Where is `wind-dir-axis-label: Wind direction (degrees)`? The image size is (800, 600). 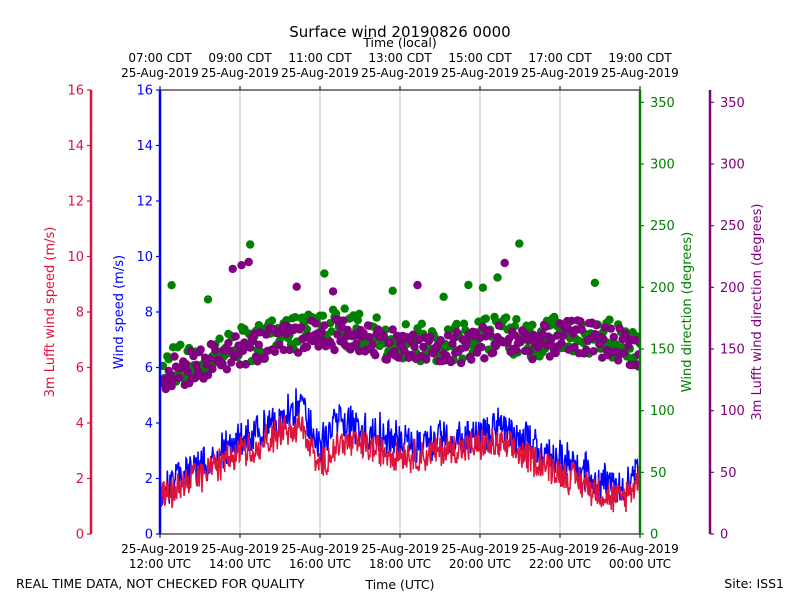 wind-dir-axis-label: Wind direction (degrees) is located at coordinates (687, 312).